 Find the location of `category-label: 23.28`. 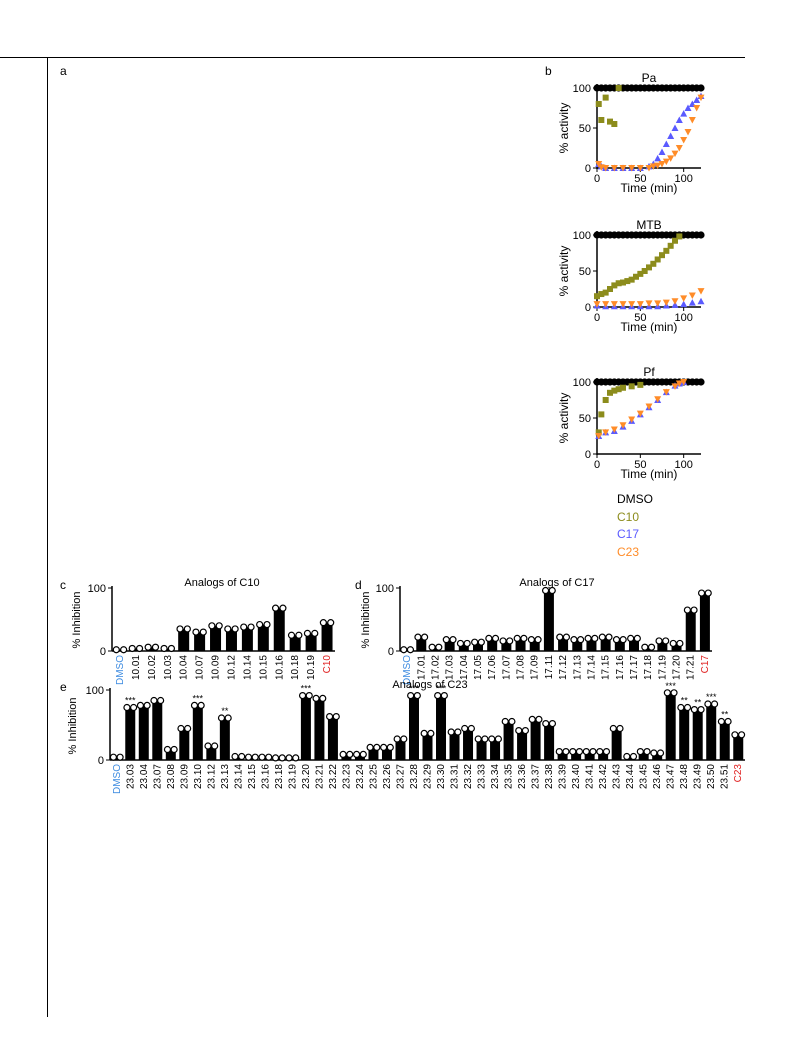

category-label: 23.28 is located at coordinates (414, 776).